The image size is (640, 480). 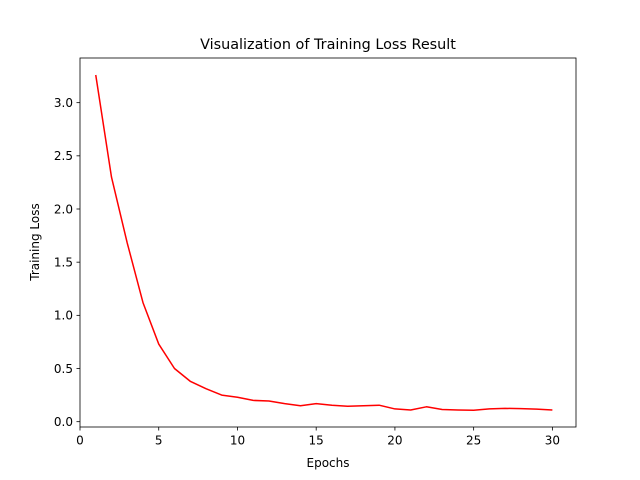 What do you see at coordinates (394, 441) in the screenshot?
I see `x-tick-label: 20` at bounding box center [394, 441].